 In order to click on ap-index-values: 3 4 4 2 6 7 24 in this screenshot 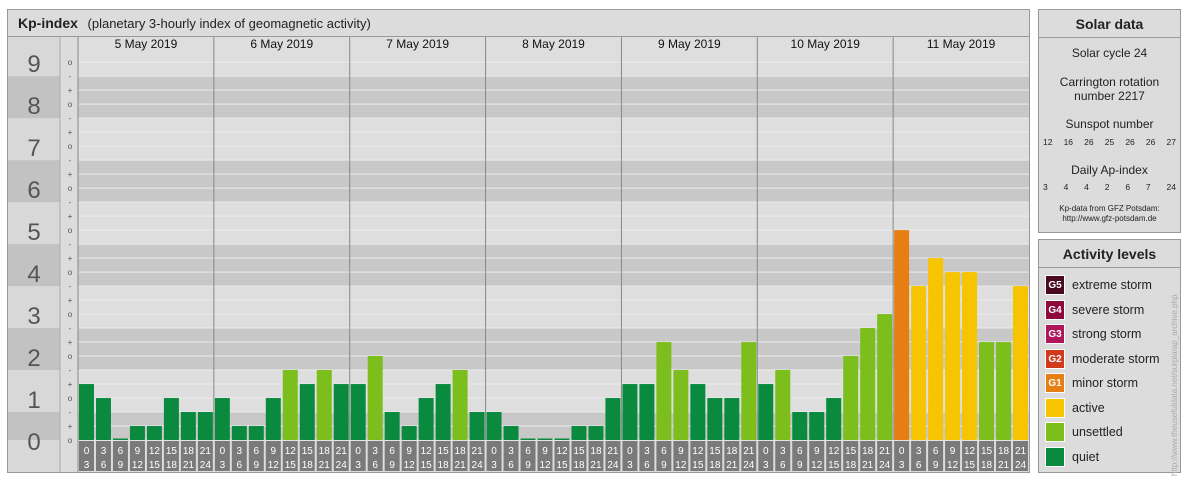, I will do `click(1109, 187)`.